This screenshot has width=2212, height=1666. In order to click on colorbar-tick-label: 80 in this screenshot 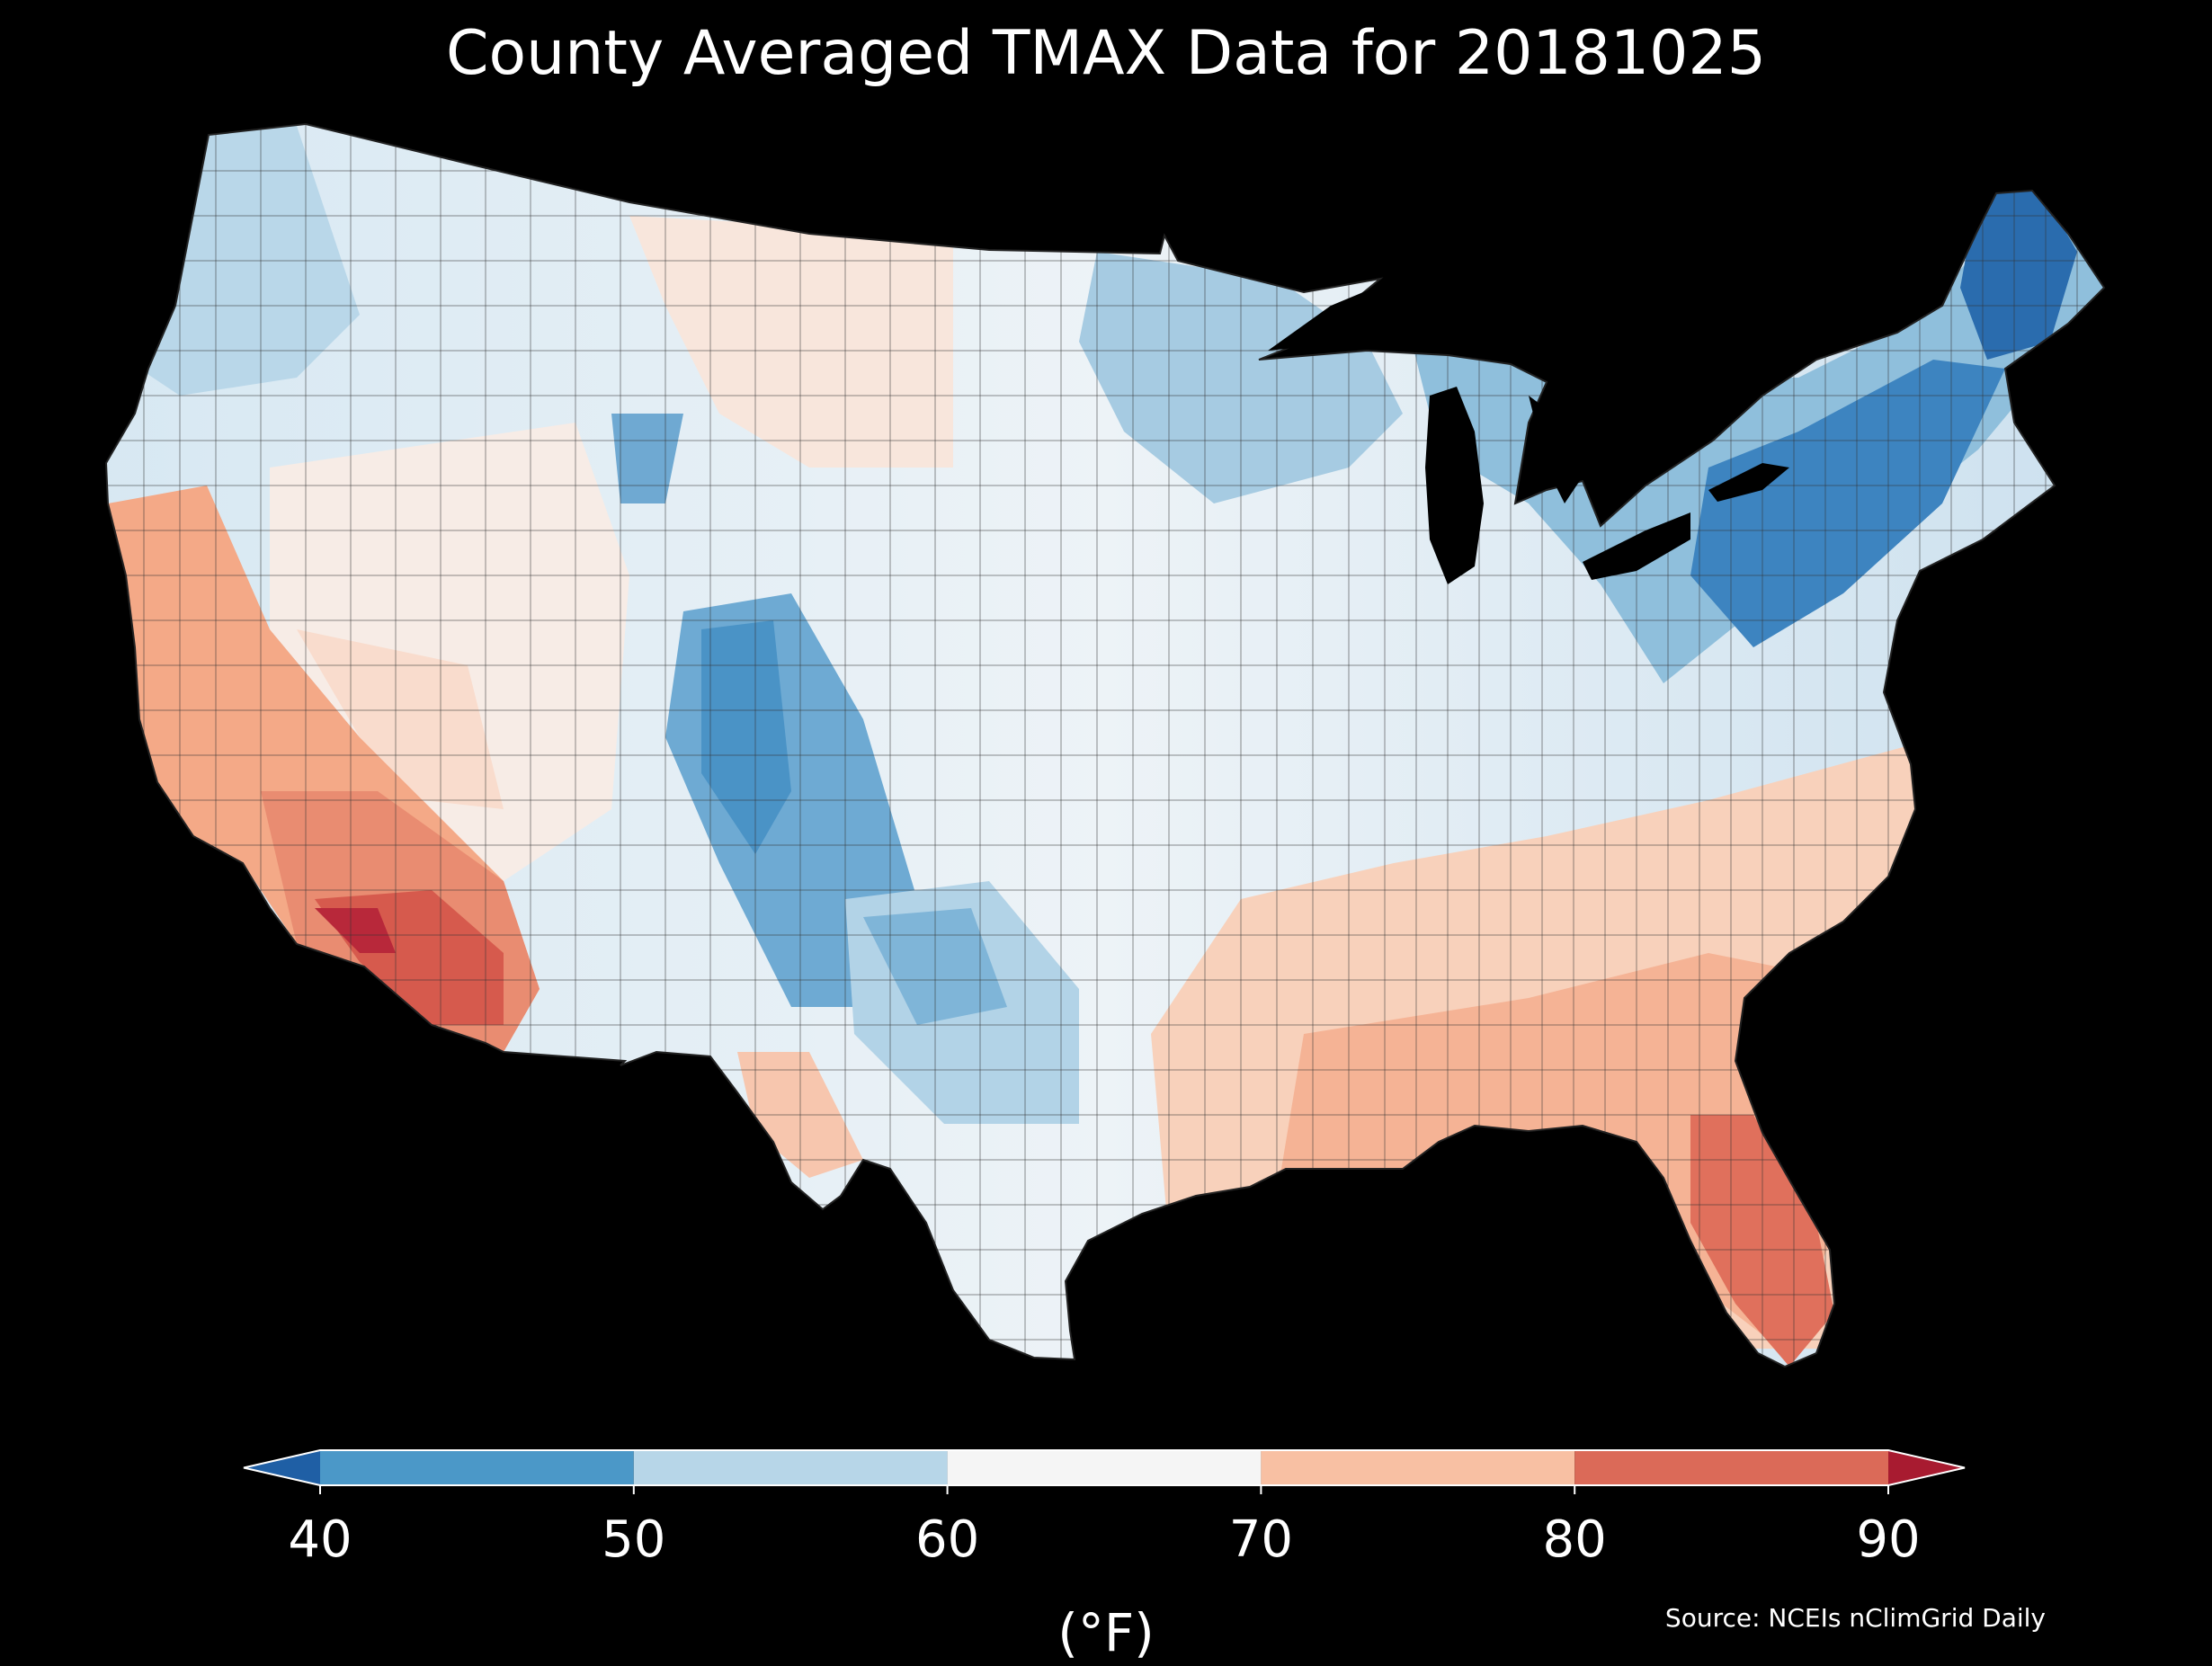, I will do `click(1574, 1540)`.